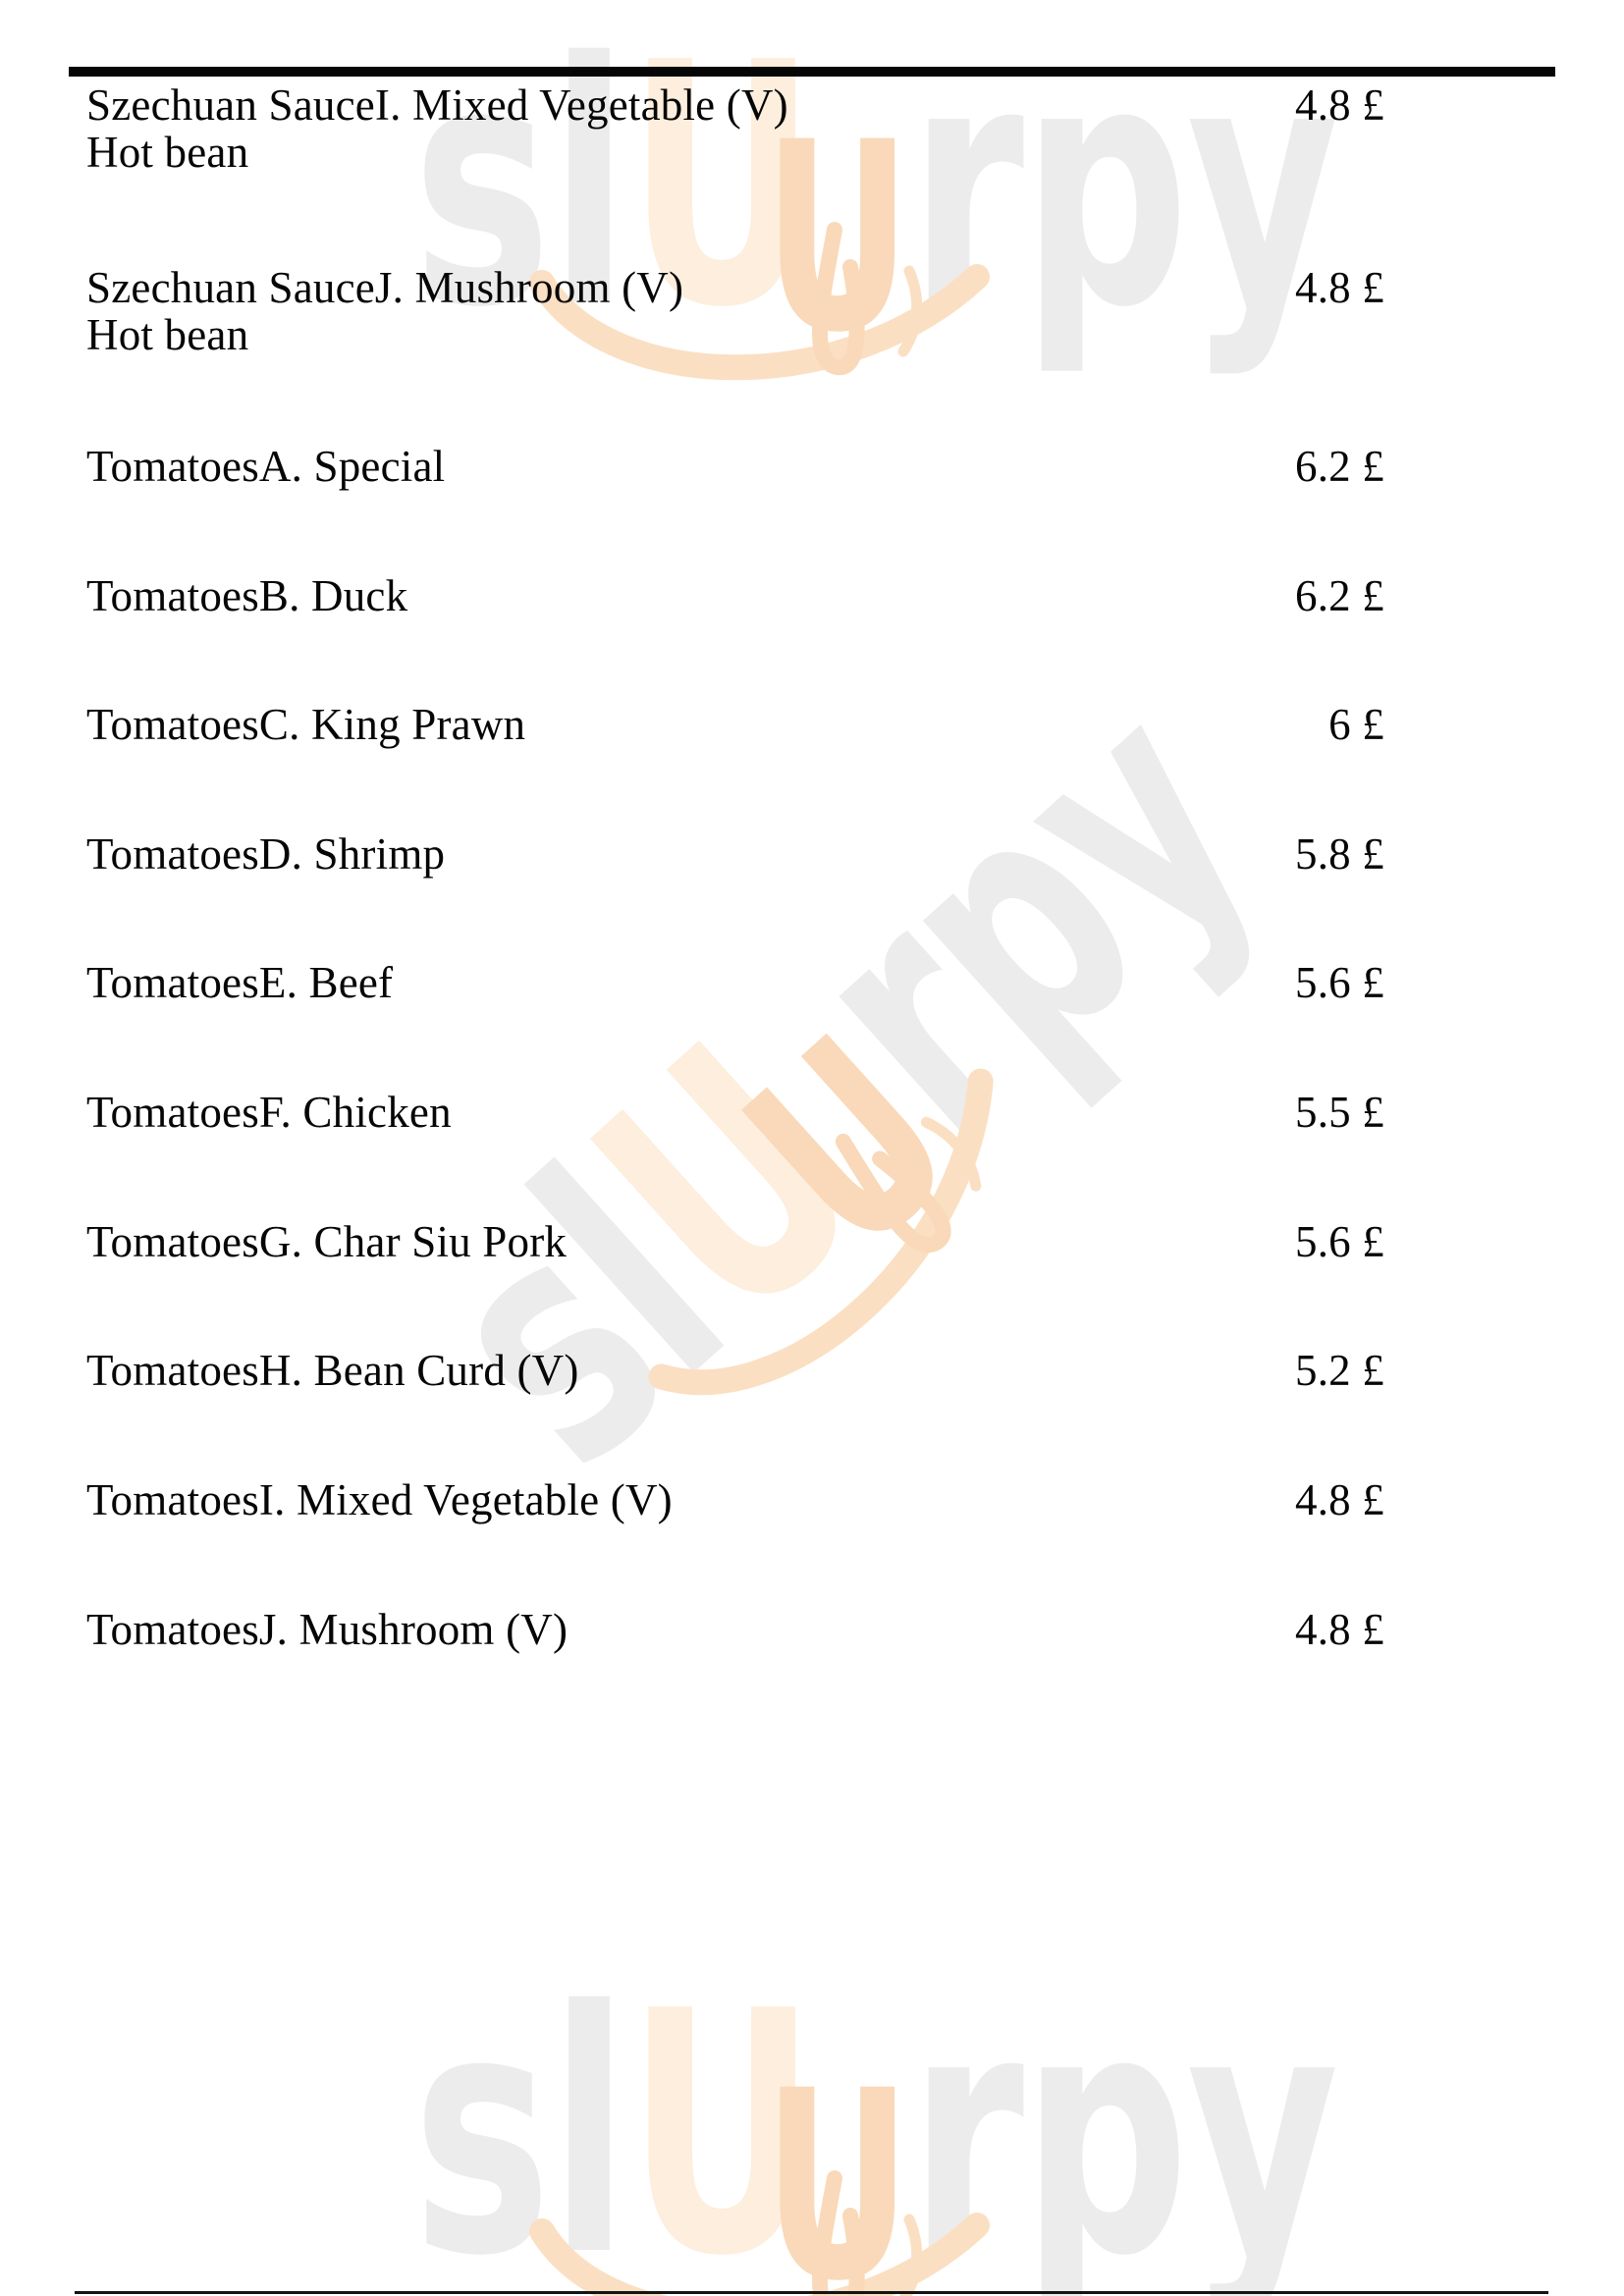  What do you see at coordinates (1356, 725) in the screenshot?
I see `menu-item-price: 6 £` at bounding box center [1356, 725].